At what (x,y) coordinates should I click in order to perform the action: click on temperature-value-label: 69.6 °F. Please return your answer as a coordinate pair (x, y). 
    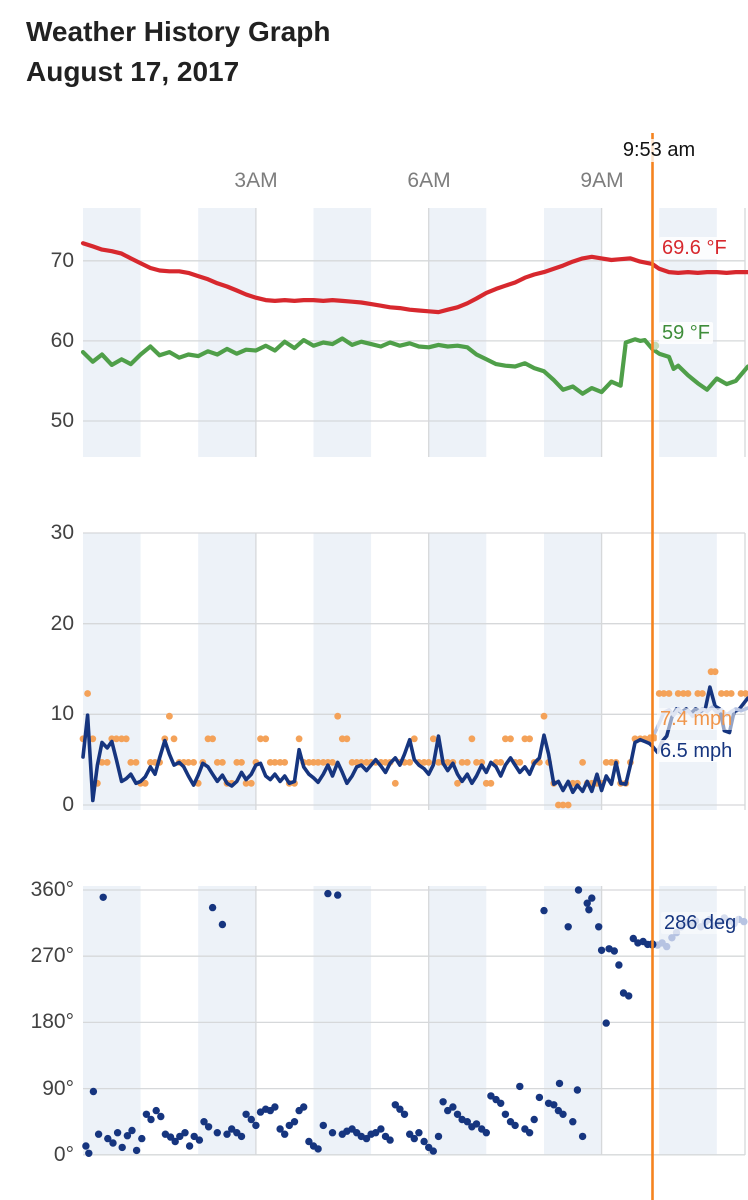
    Looking at the image, I should click on (694, 248).